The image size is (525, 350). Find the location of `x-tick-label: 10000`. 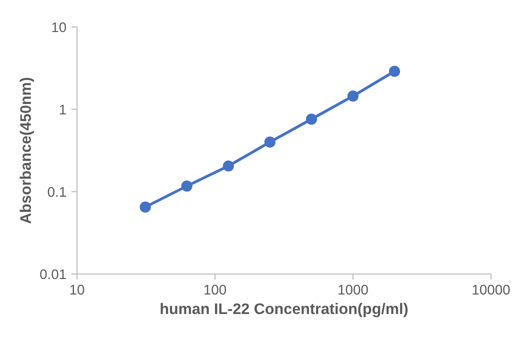

x-tick-label: 10000 is located at coordinates (491, 289).